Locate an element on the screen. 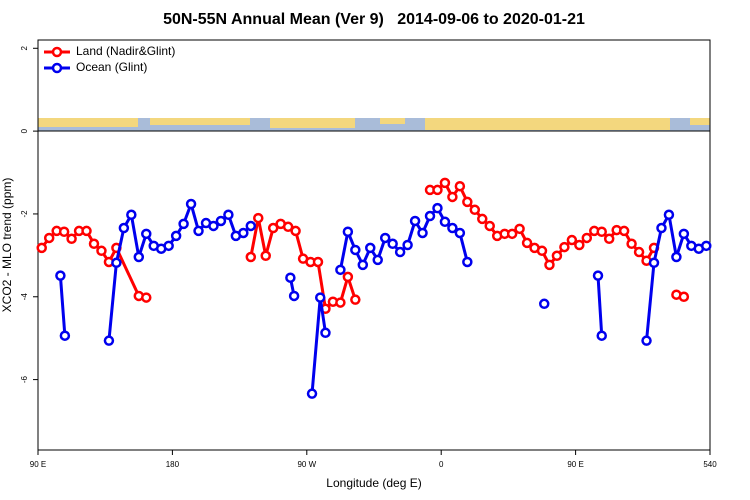  x-tick-label: 90 W is located at coordinates (306, 464).